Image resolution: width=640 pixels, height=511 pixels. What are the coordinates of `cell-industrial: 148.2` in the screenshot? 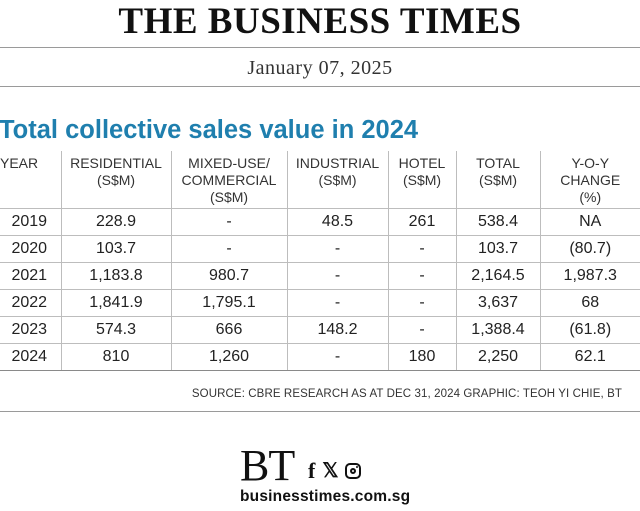 It's located at (337, 330).